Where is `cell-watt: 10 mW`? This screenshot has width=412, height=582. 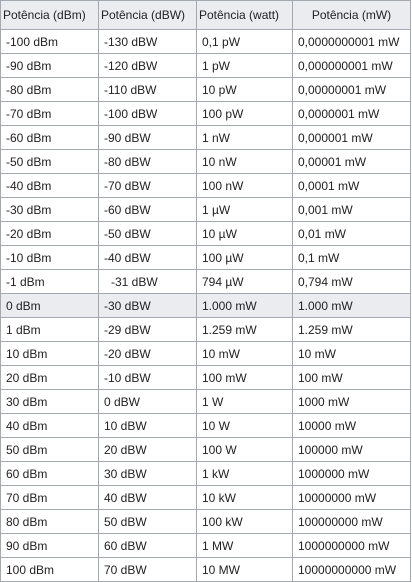
cell-watt: 10 mW is located at coordinates (244, 353).